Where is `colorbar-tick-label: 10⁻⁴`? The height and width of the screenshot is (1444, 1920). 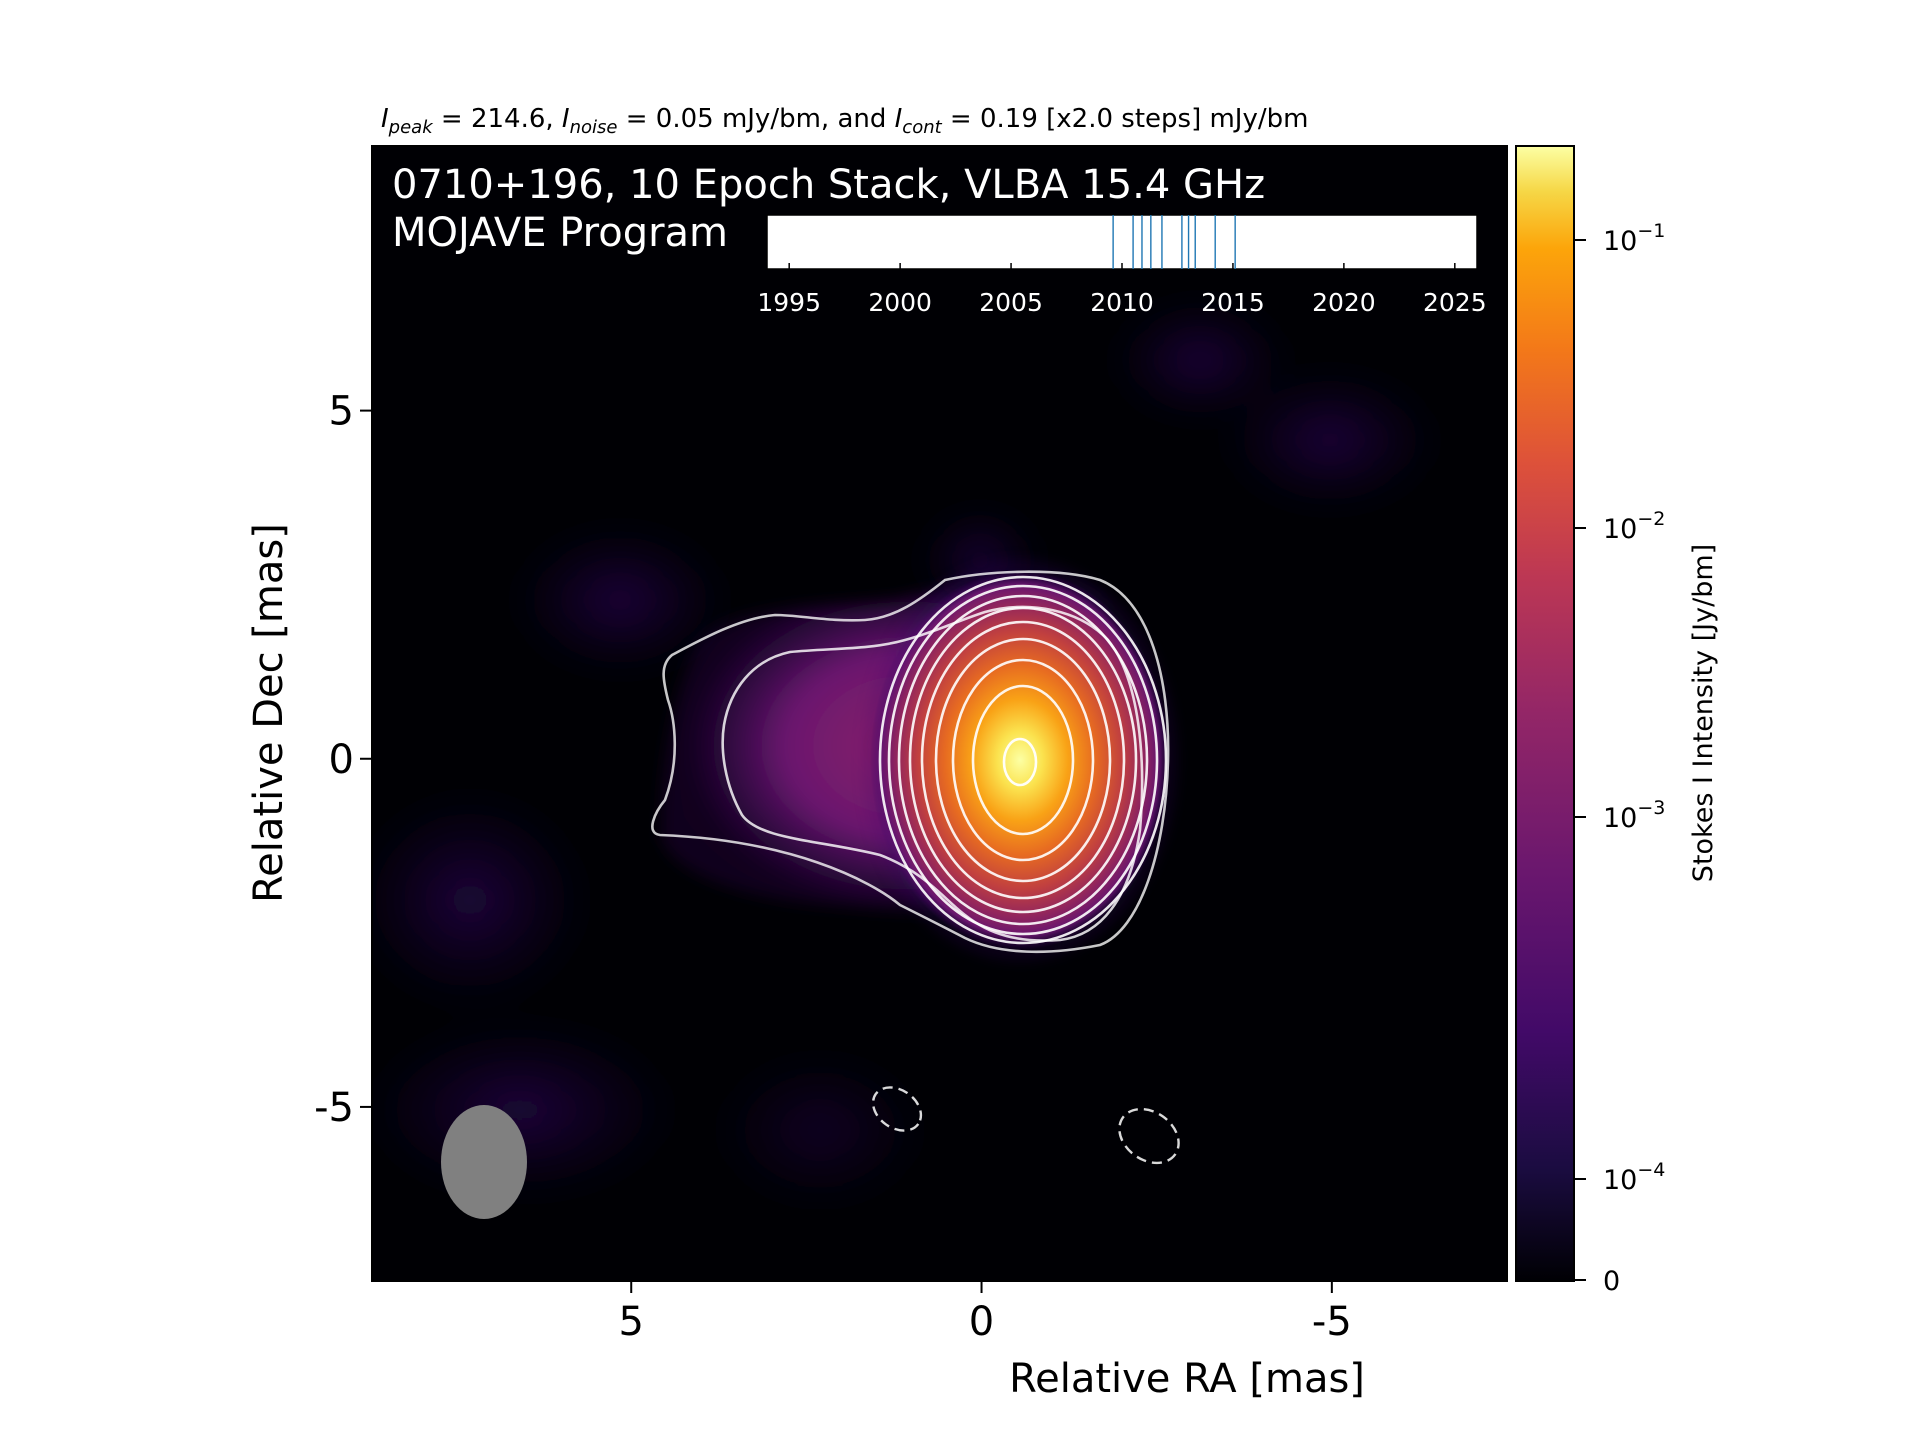 colorbar-tick-label: 10⁻⁴ is located at coordinates (1634, 1177).